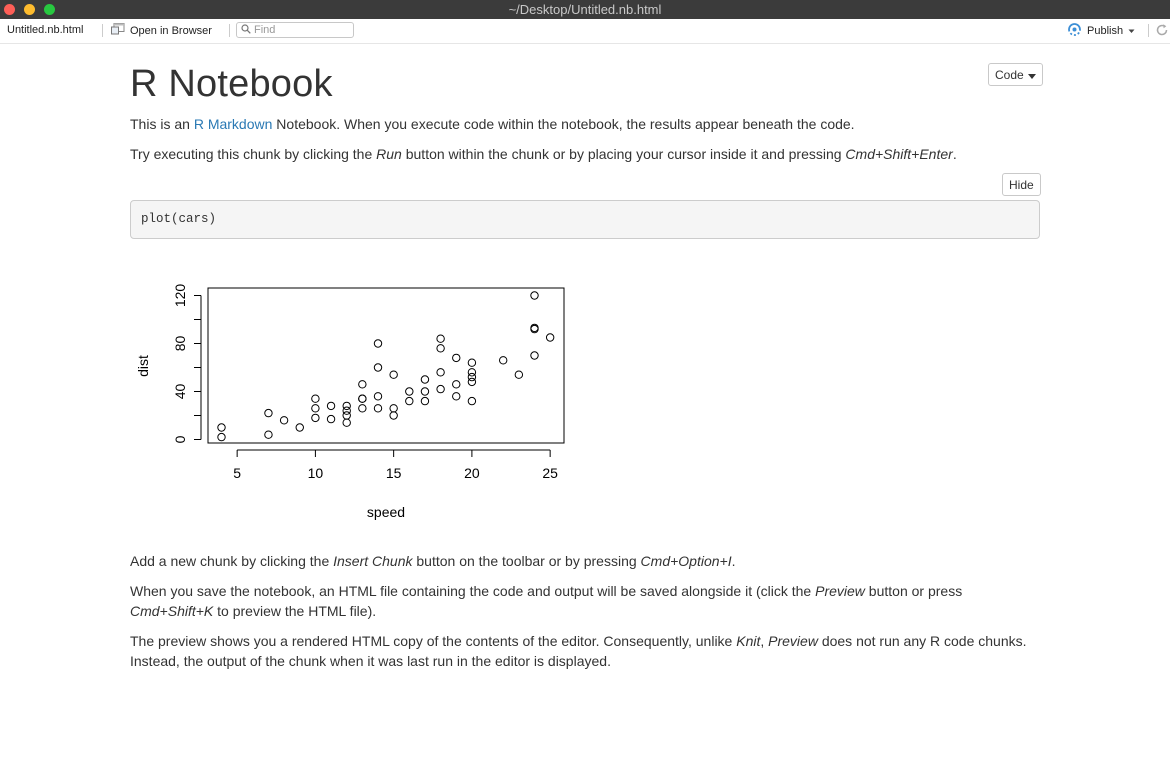 The image size is (1170, 775). Describe the element at coordinates (253, 154) in the screenshot. I see `text-run: Try executing this chunk by clicking the` at that location.